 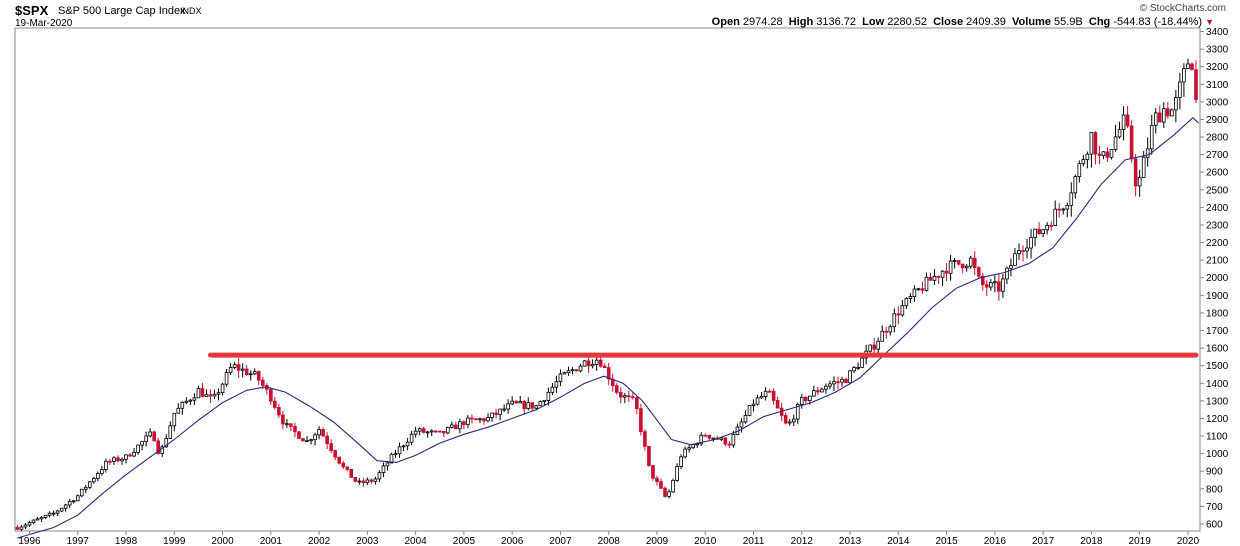 I want to click on x-tick-label: 2007, so click(x=560, y=541).